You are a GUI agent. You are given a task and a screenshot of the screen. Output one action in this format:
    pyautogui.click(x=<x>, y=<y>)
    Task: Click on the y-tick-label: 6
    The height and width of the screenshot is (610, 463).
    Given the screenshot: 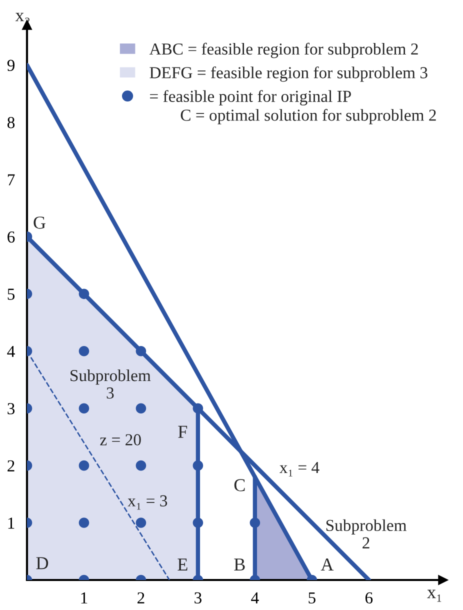 What is the action you would take?
    pyautogui.click(x=11, y=237)
    